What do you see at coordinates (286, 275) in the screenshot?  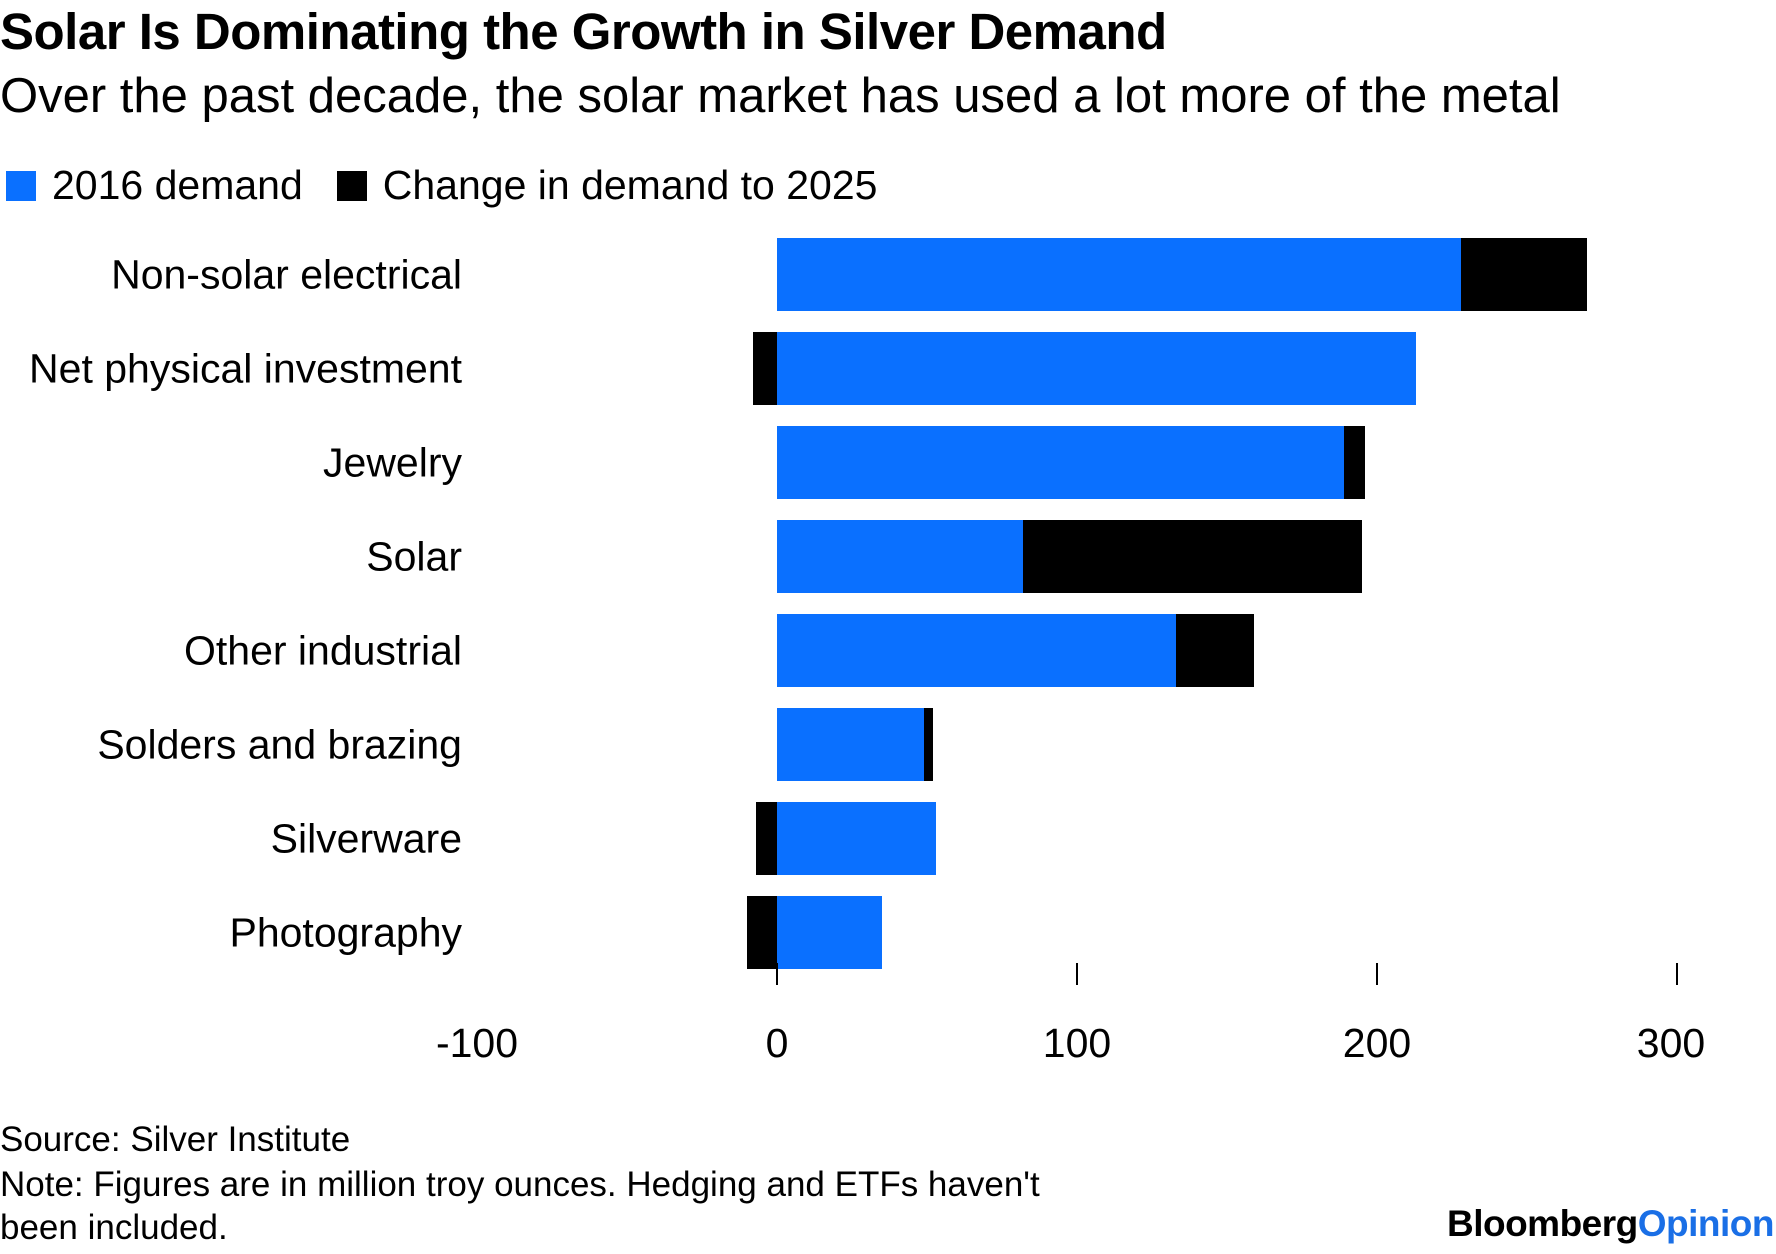 I see `category-label-non-solar-electrical: Non-solar electrical` at bounding box center [286, 275].